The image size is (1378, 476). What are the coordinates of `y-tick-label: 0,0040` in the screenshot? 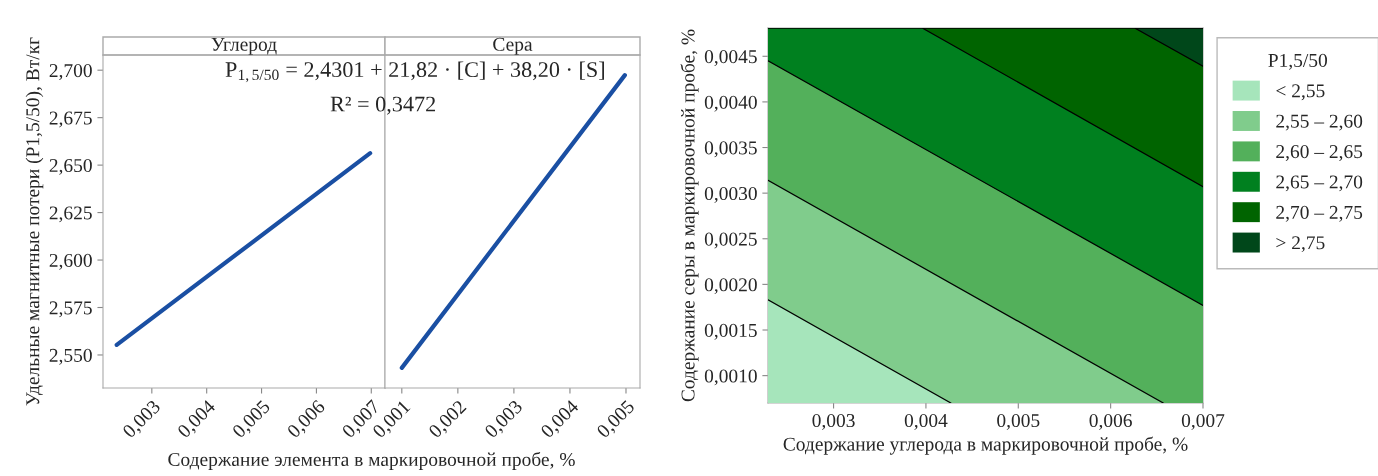 It's located at (730, 103).